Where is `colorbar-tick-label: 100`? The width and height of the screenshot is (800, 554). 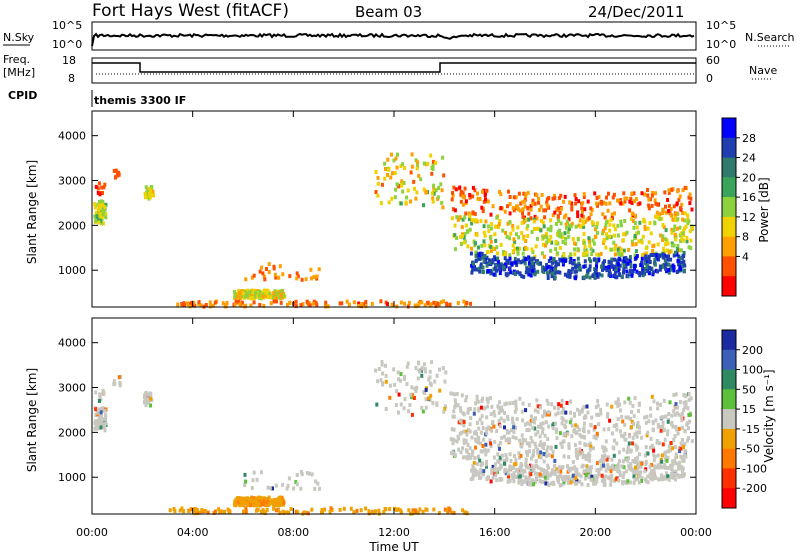 colorbar-tick-label: 100 is located at coordinates (752, 370).